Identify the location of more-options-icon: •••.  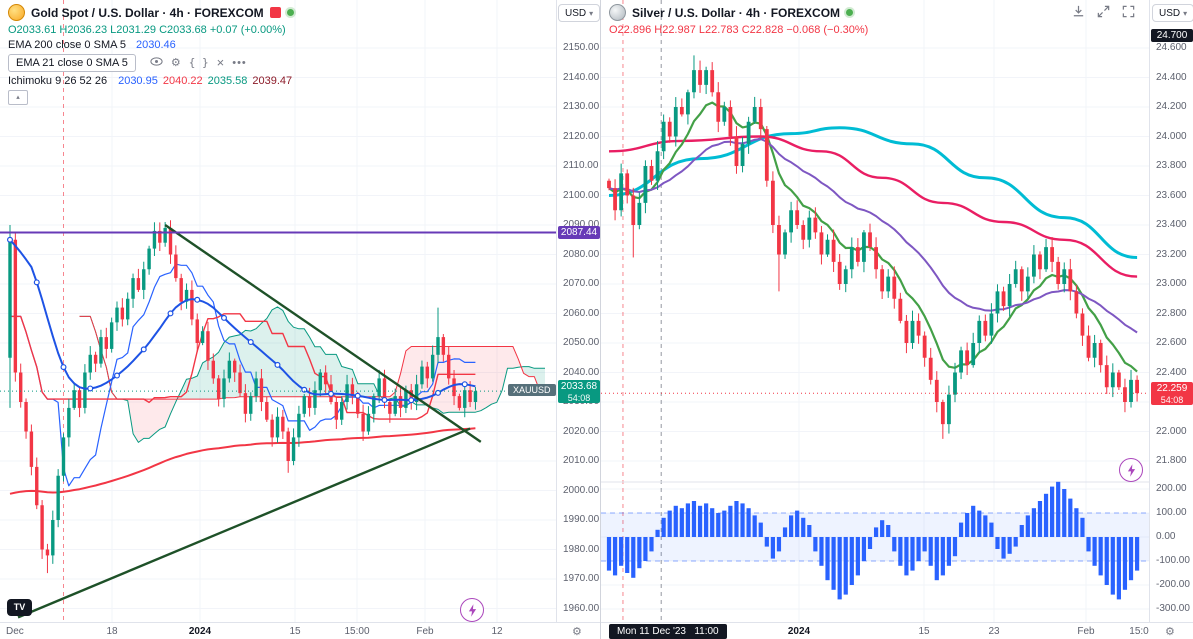
(239, 63).